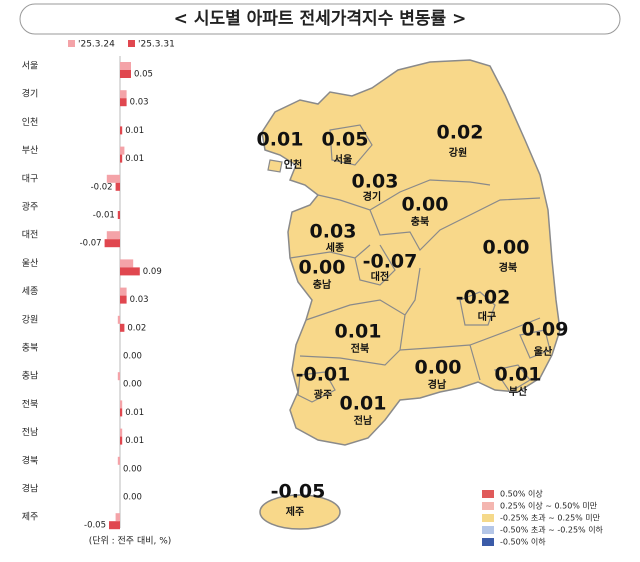  I want to click on region-name: 서울, so click(343, 159).